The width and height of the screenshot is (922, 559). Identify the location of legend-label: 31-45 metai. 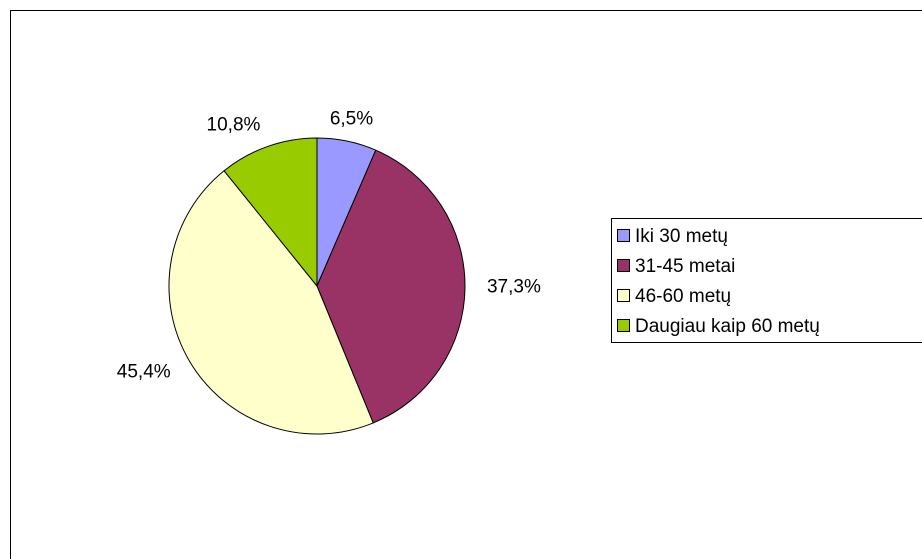
(685, 266).